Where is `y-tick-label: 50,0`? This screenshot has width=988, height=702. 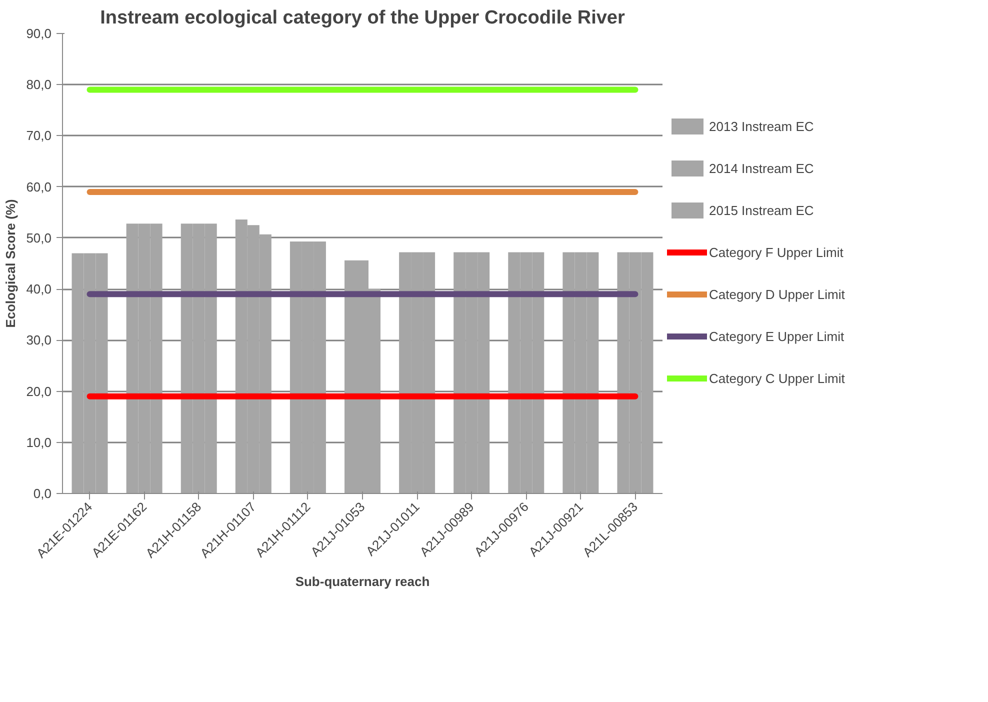 y-tick-label: 50,0 is located at coordinates (39, 238).